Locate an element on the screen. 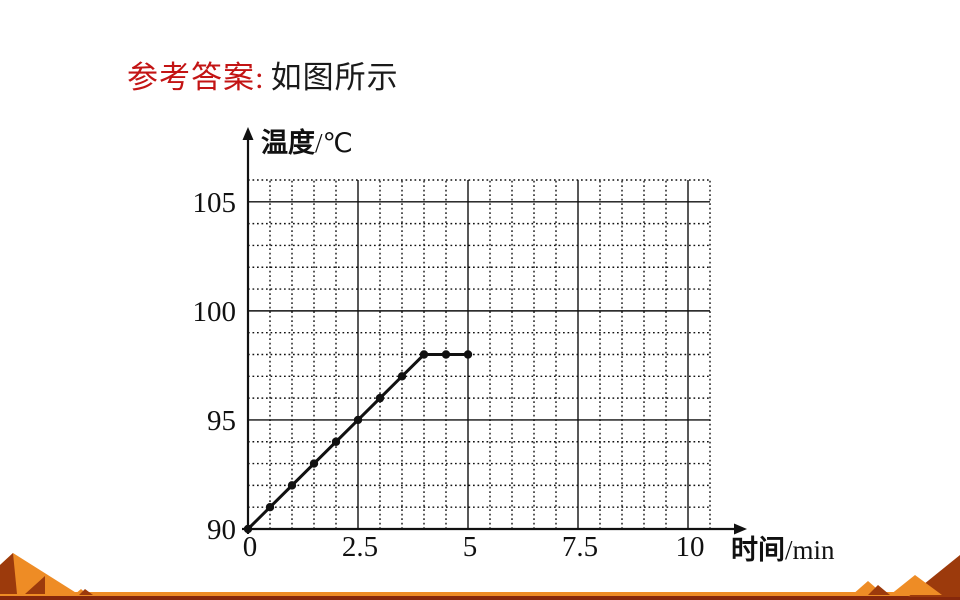 The height and width of the screenshot is (600, 960). x-tick-label: 5 is located at coordinates (470, 547).